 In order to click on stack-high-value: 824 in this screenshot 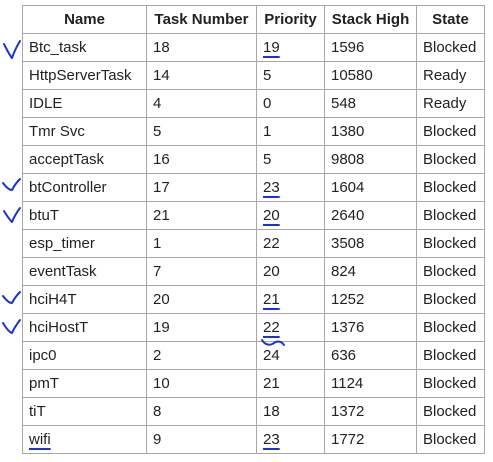, I will do `click(344, 271)`.